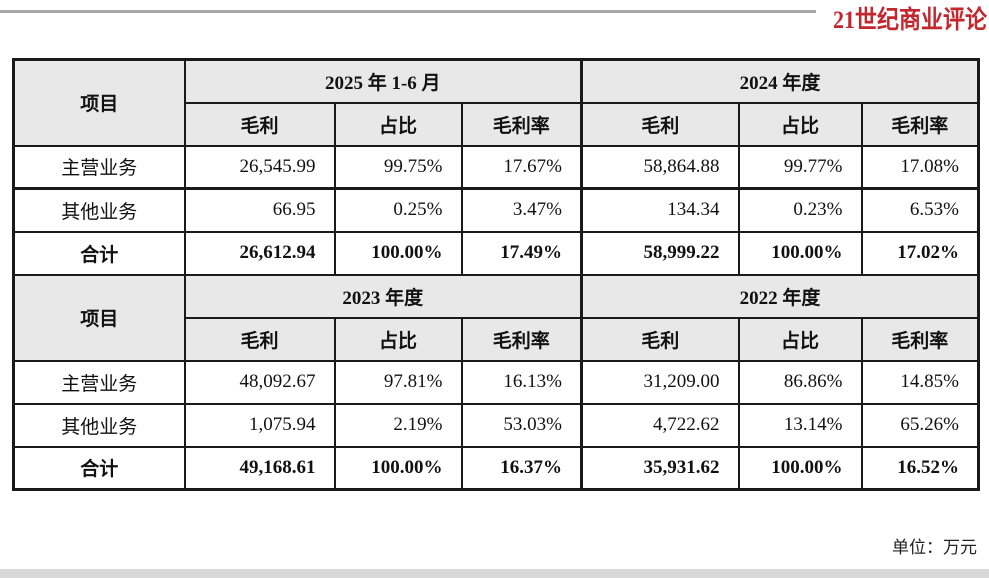 The width and height of the screenshot is (989, 578). I want to click on table-cell: 17.49%, so click(521, 253).